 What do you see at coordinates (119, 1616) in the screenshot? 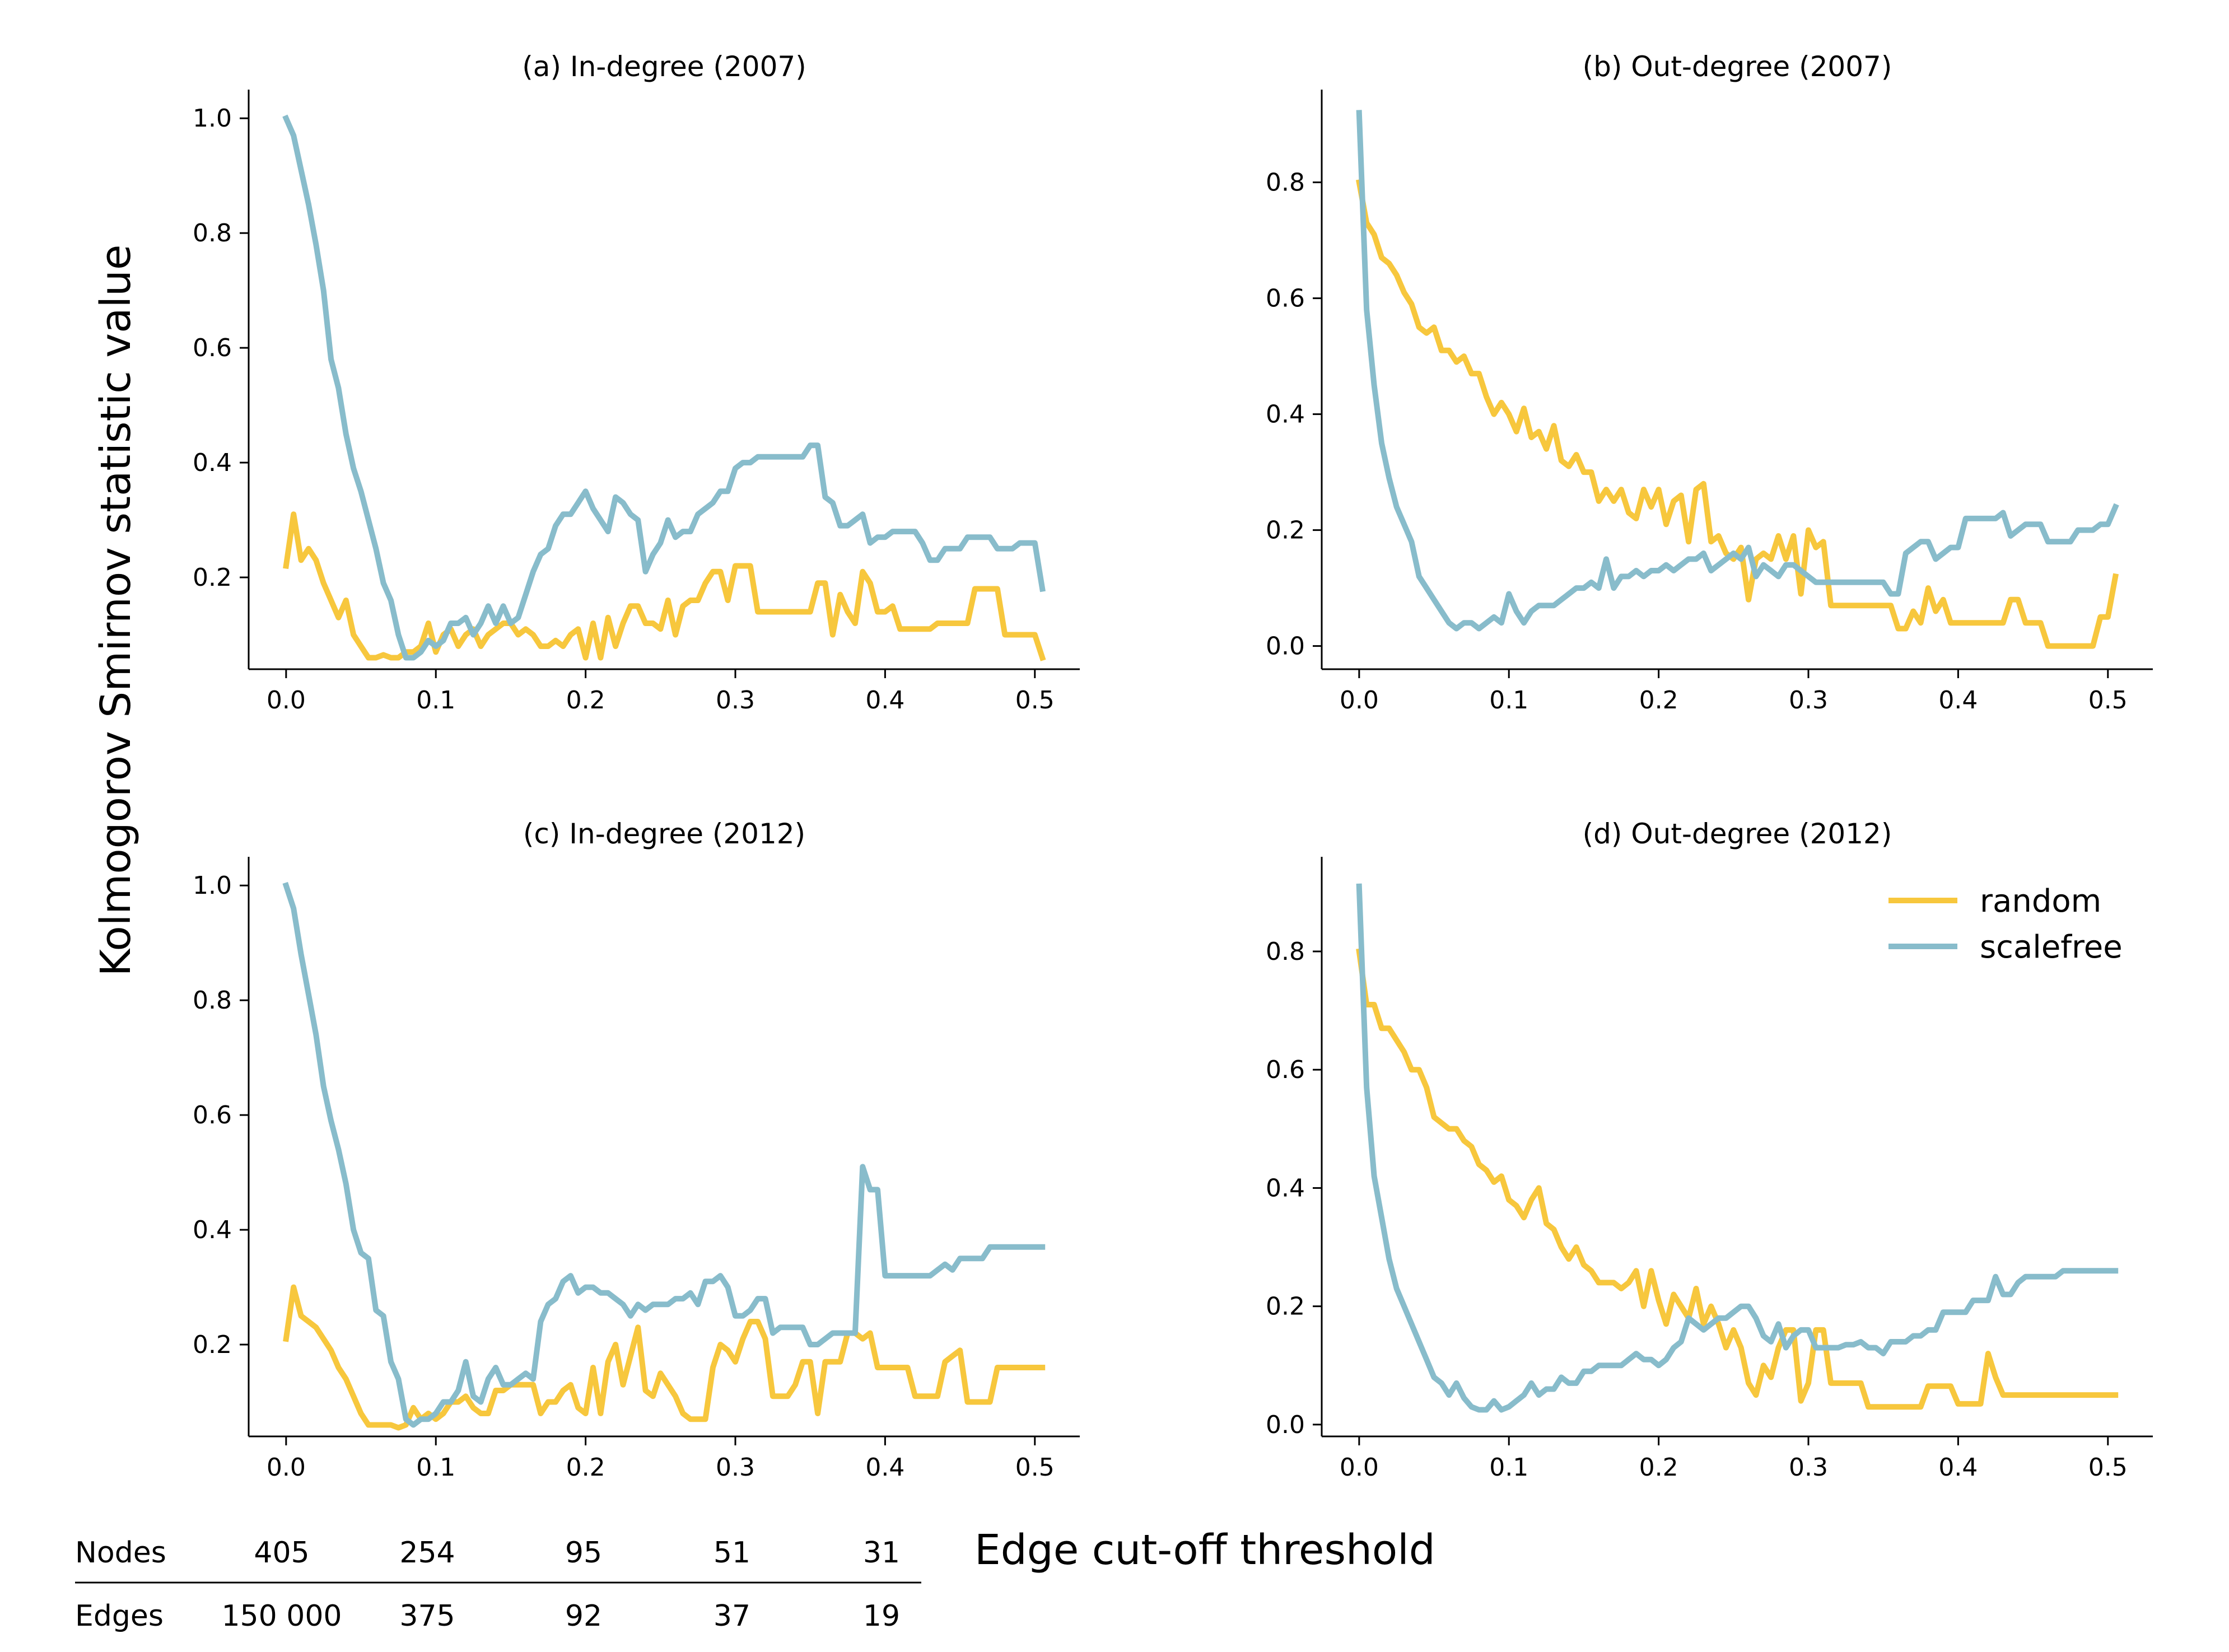
I see `table-row-label-edges: Edges` at bounding box center [119, 1616].